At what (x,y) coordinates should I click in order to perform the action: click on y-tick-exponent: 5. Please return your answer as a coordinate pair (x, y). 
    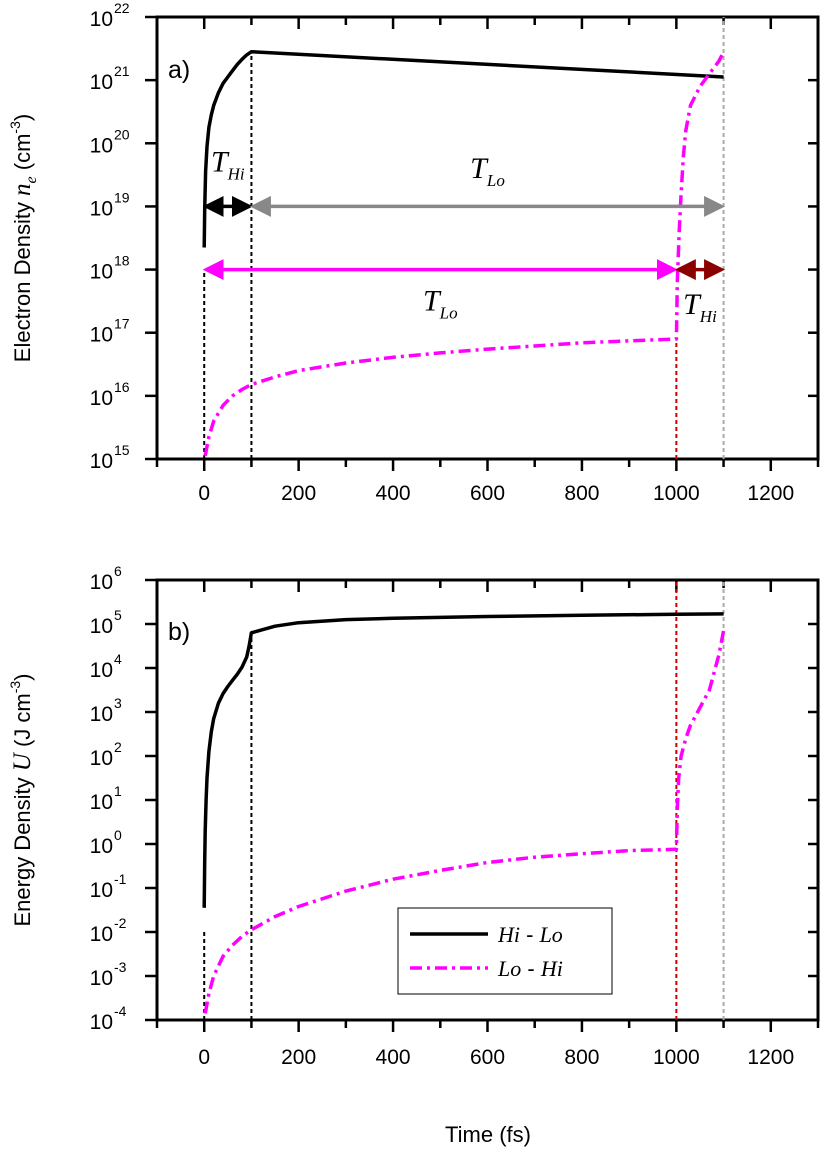
    Looking at the image, I should click on (118, 615).